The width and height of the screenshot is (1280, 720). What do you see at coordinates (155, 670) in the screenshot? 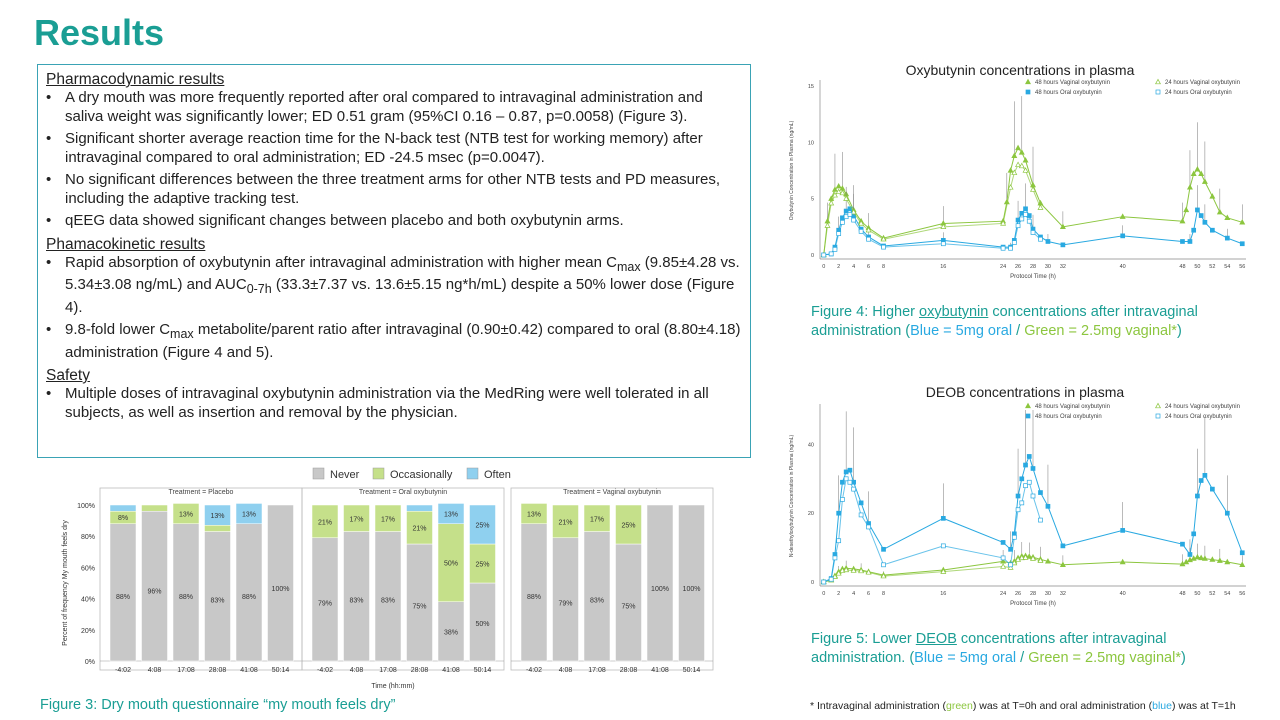
I see `x-tick-label: 4:08` at bounding box center [155, 670].